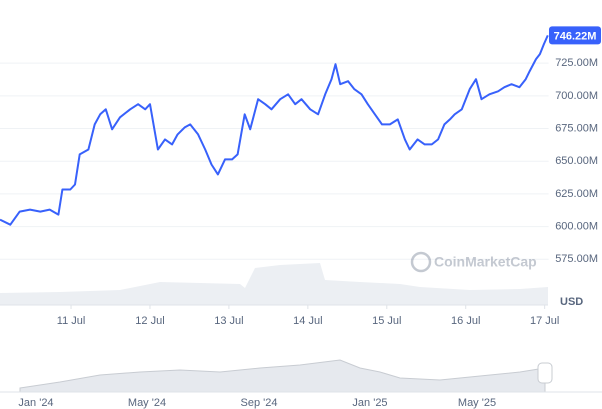 This screenshot has height=409, width=602. Describe the element at coordinates (576, 259) in the screenshot. I see `y-tick-label: 575.00M` at that location.